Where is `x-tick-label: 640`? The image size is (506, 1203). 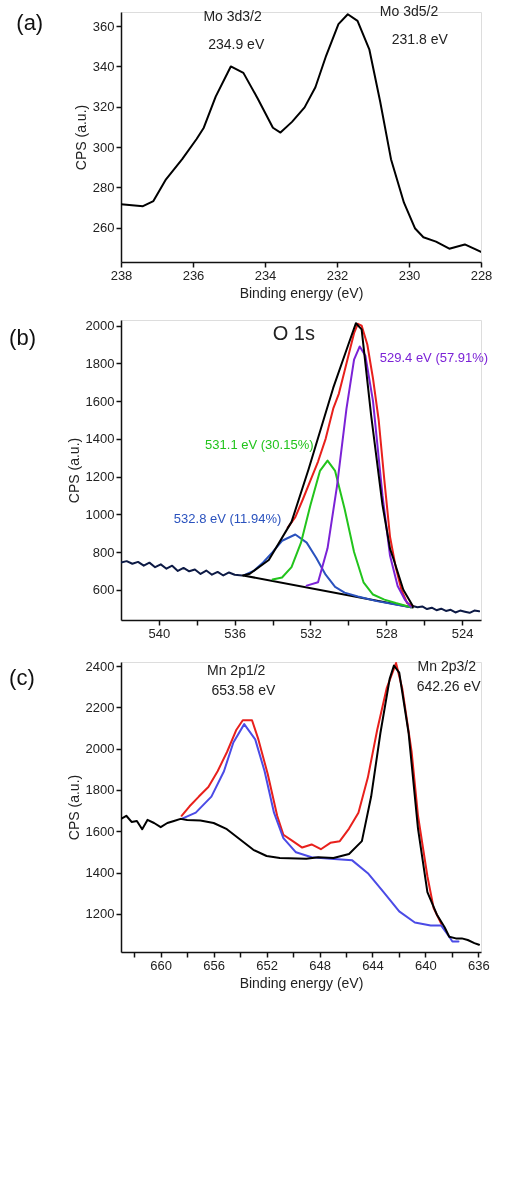 x-tick-label: 640 is located at coordinates (426, 965).